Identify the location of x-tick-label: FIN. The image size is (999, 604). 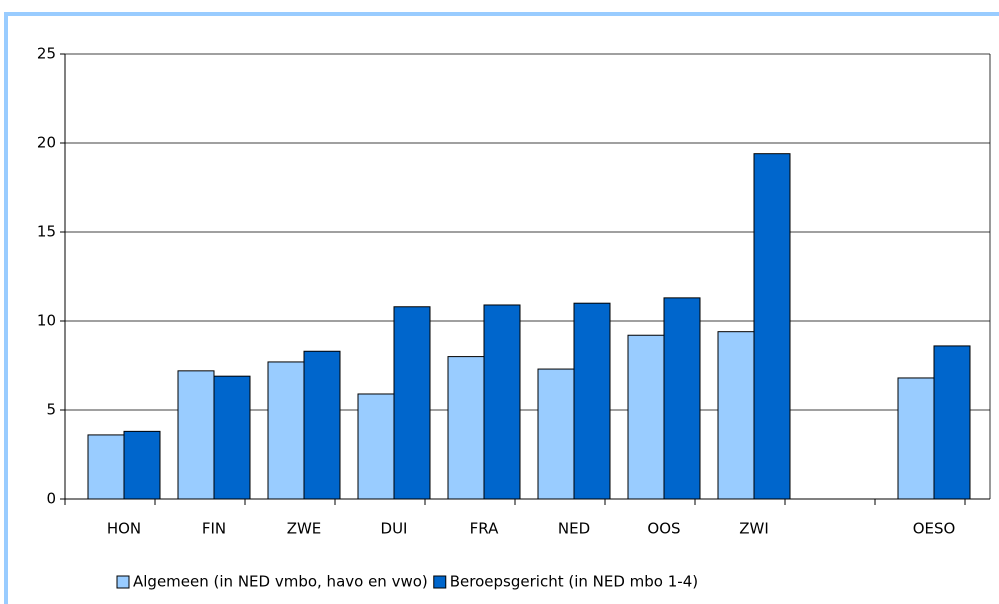
(214, 529).